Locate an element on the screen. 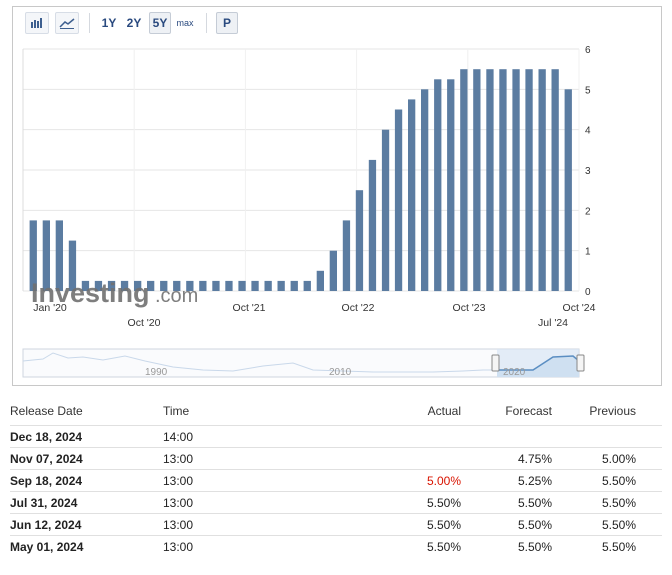 The height and width of the screenshot is (575, 672). bar-chart-icon is located at coordinates (37, 23).